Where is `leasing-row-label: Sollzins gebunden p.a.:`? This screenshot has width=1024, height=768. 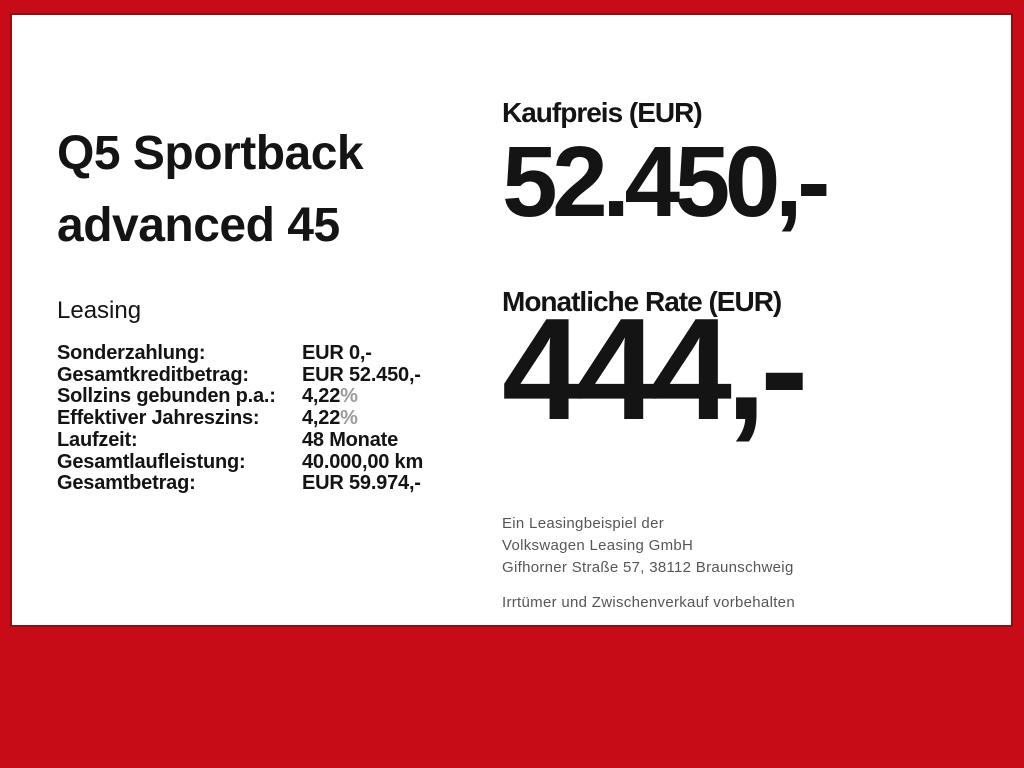 leasing-row-label: Sollzins gebunden p.a.: is located at coordinates (166, 396).